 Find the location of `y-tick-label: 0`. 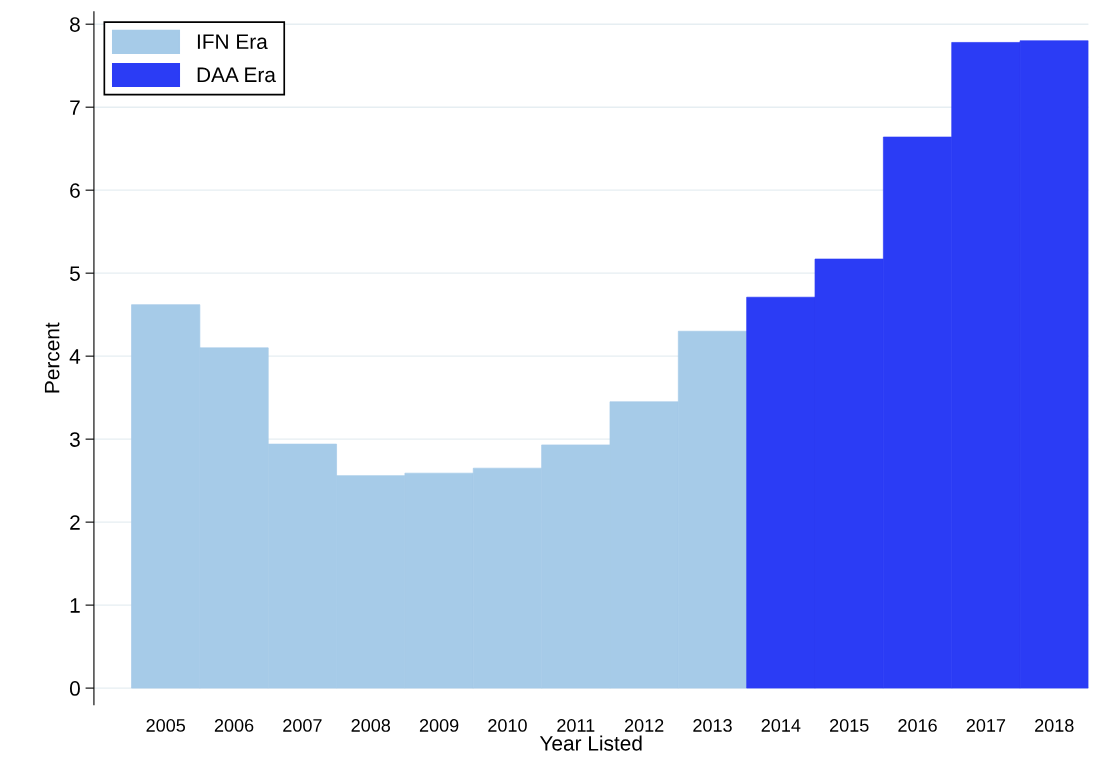

y-tick-label: 0 is located at coordinates (74, 688).